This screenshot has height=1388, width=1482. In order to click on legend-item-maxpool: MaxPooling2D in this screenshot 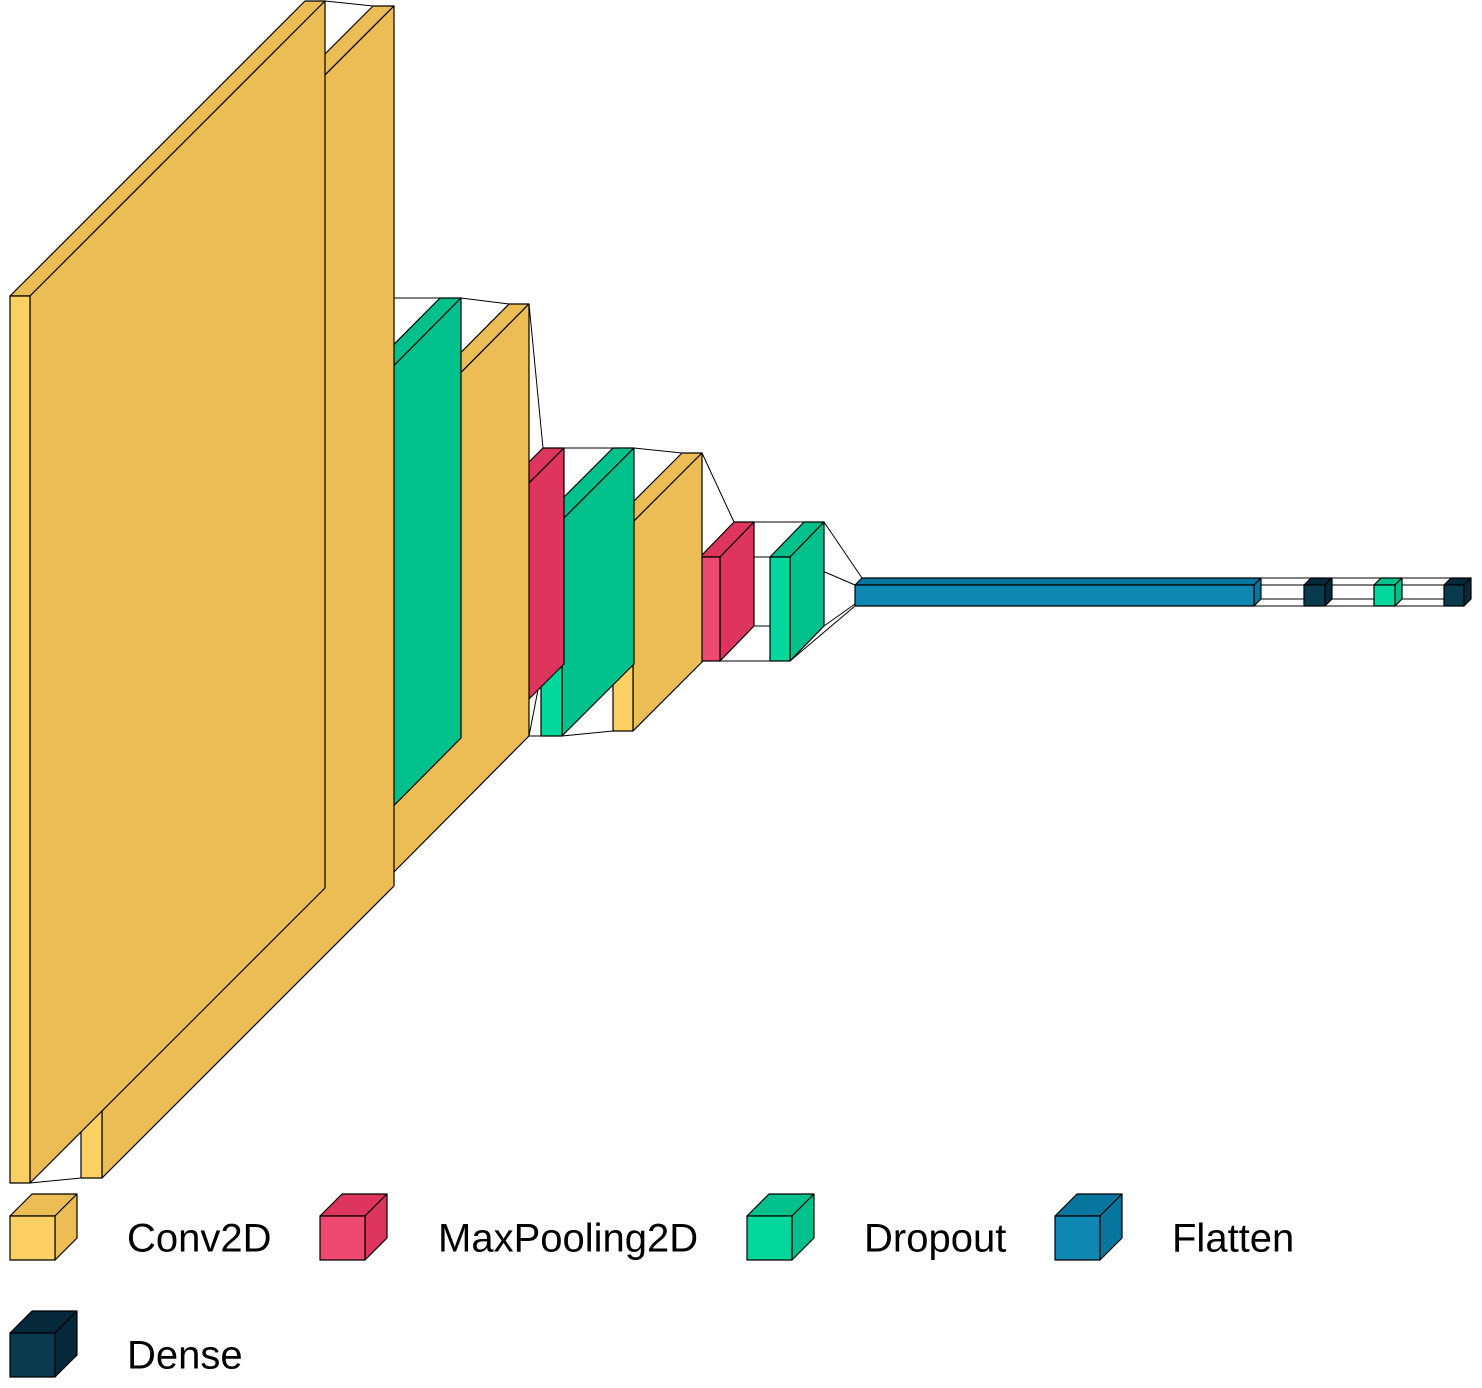, I will do `click(508, 1227)`.